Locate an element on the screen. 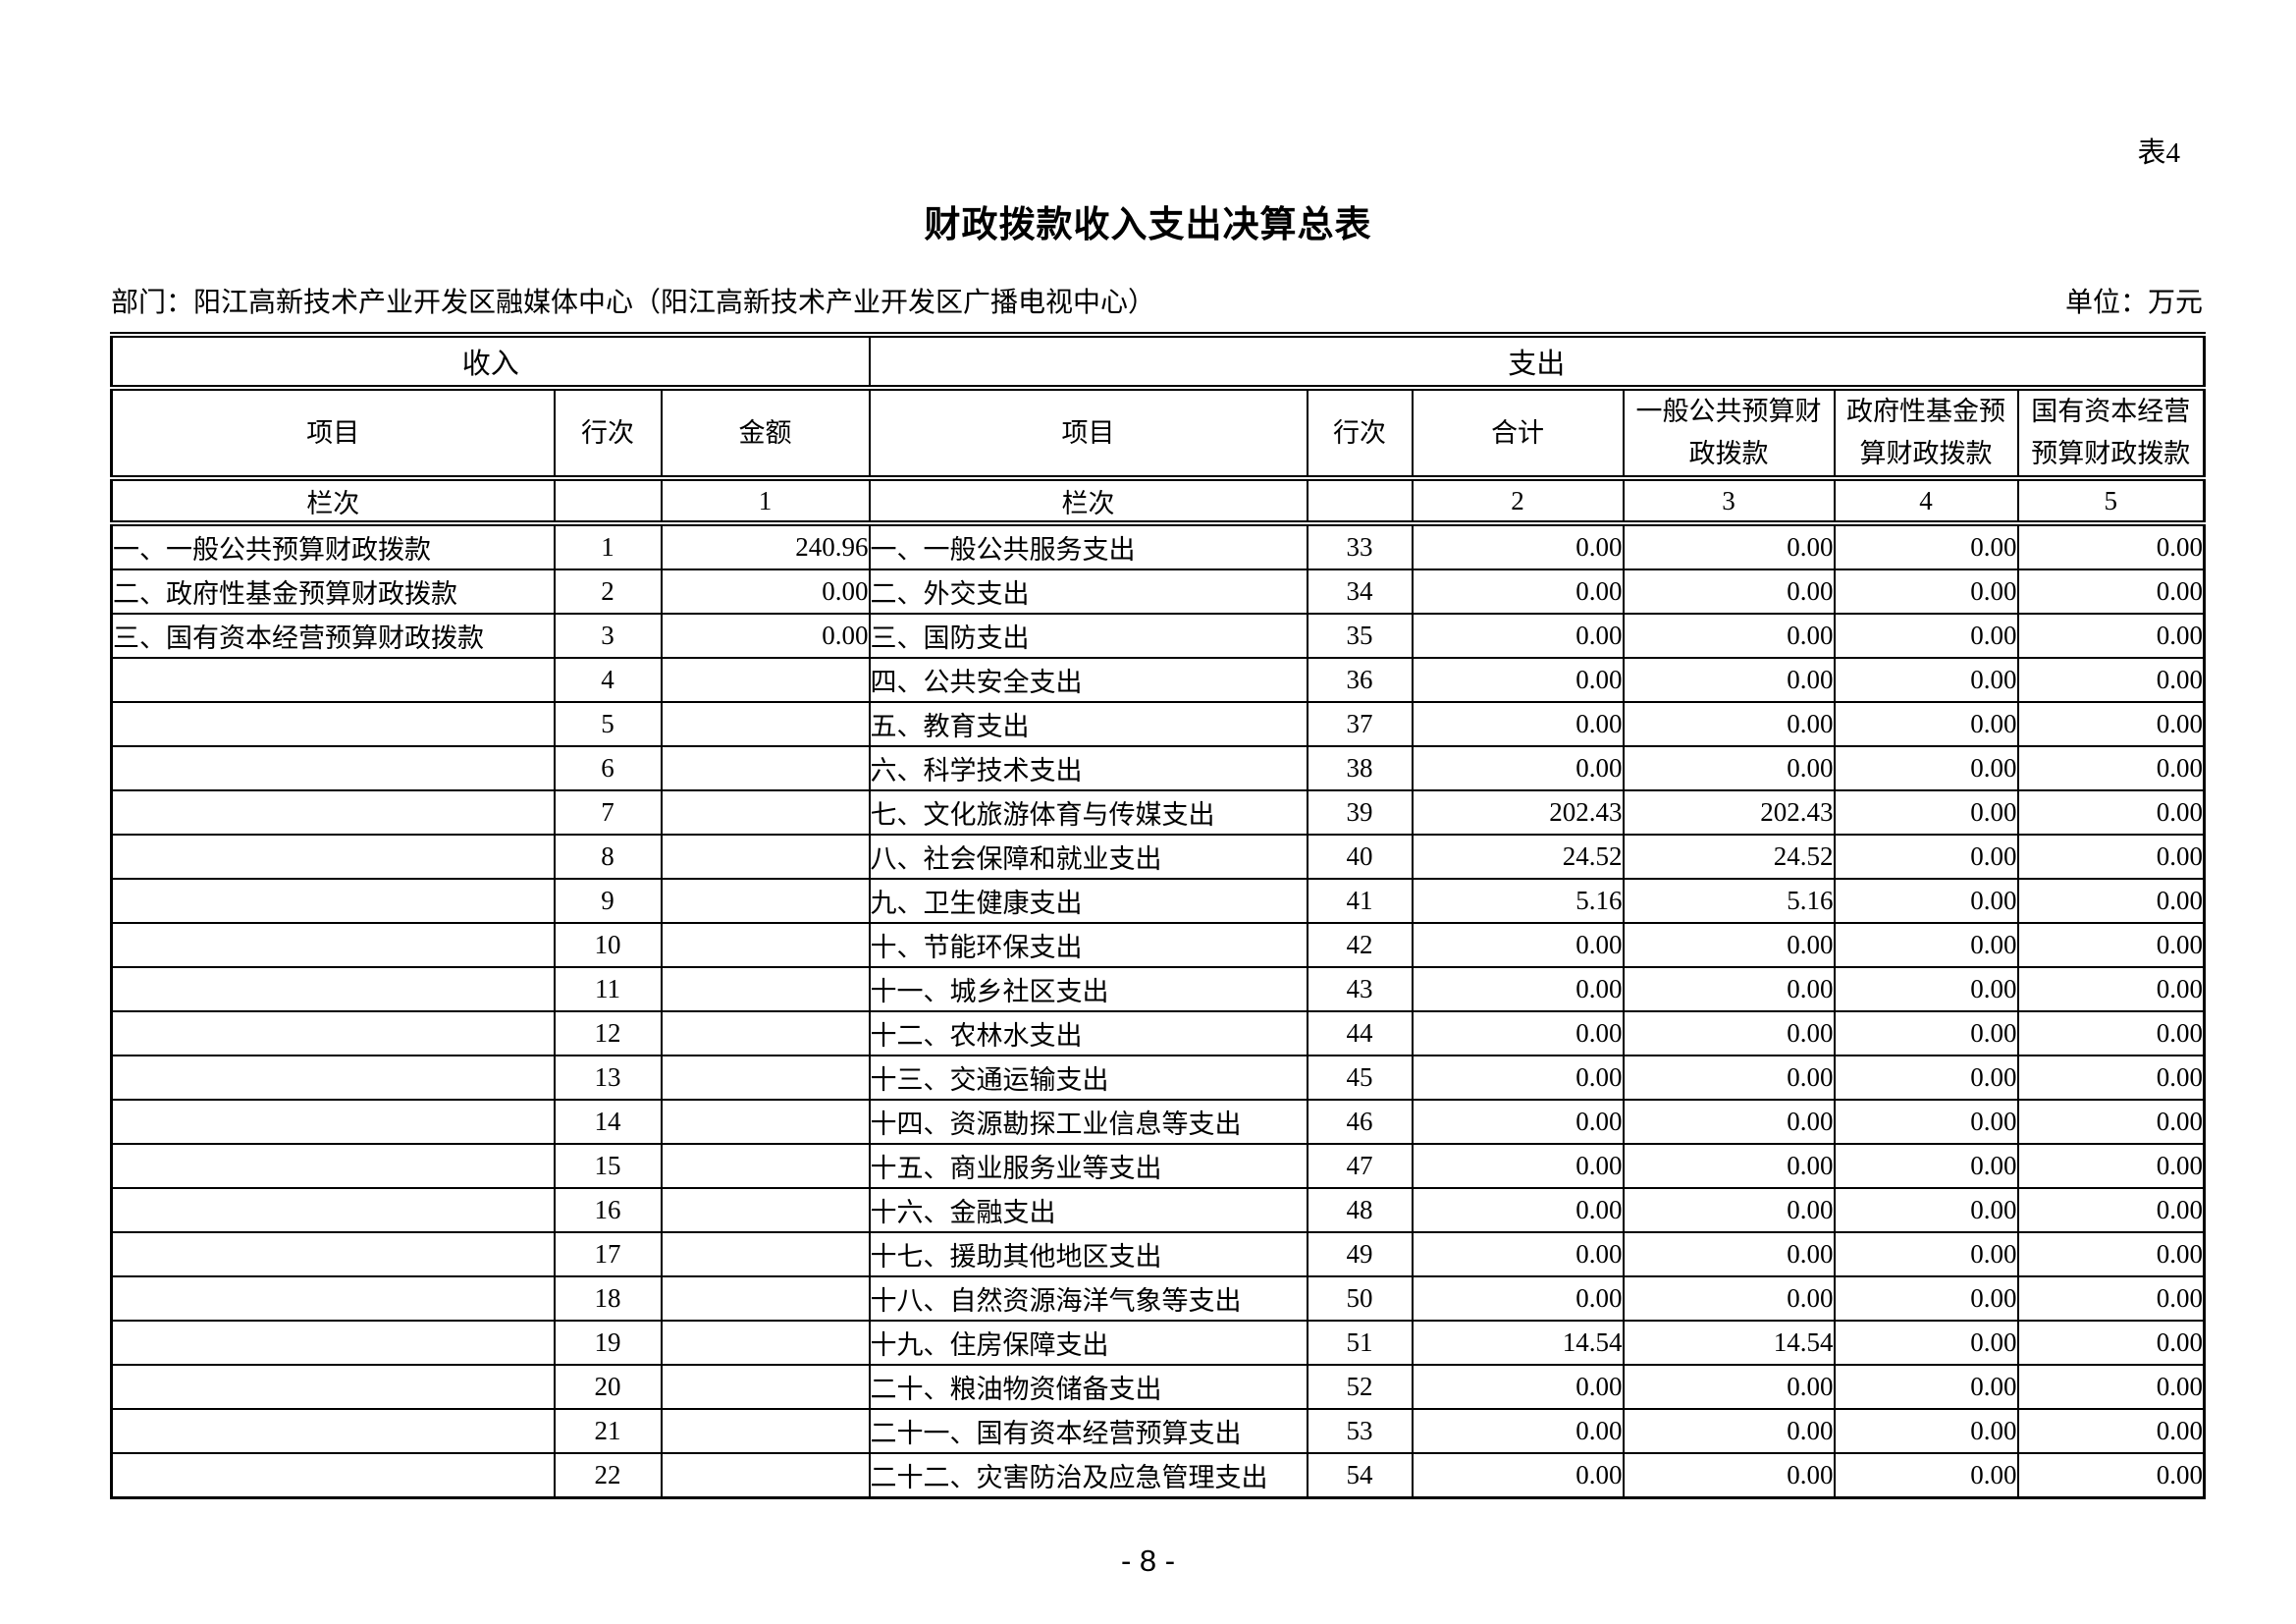 The height and width of the screenshot is (1624, 2296). table-row: 5 五、教育支出 37 0.00 0.00 0.00 0.00 is located at coordinates (1158, 724).